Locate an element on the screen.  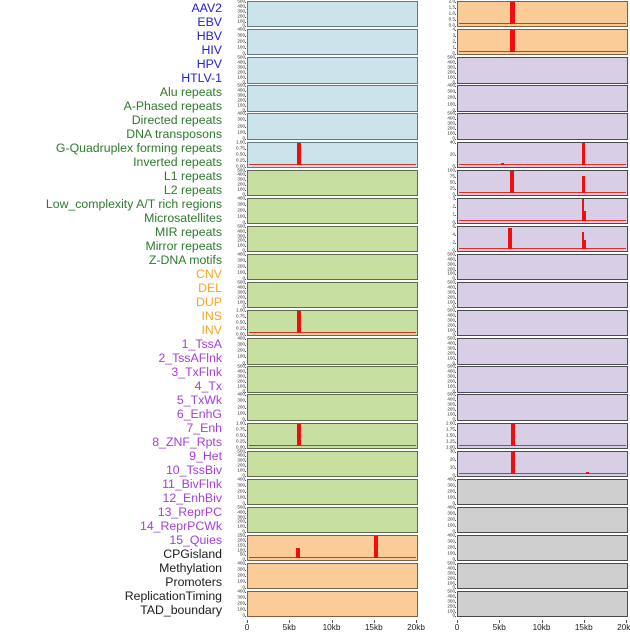
row-label-promoters: Promoters is located at coordinates (193, 582).